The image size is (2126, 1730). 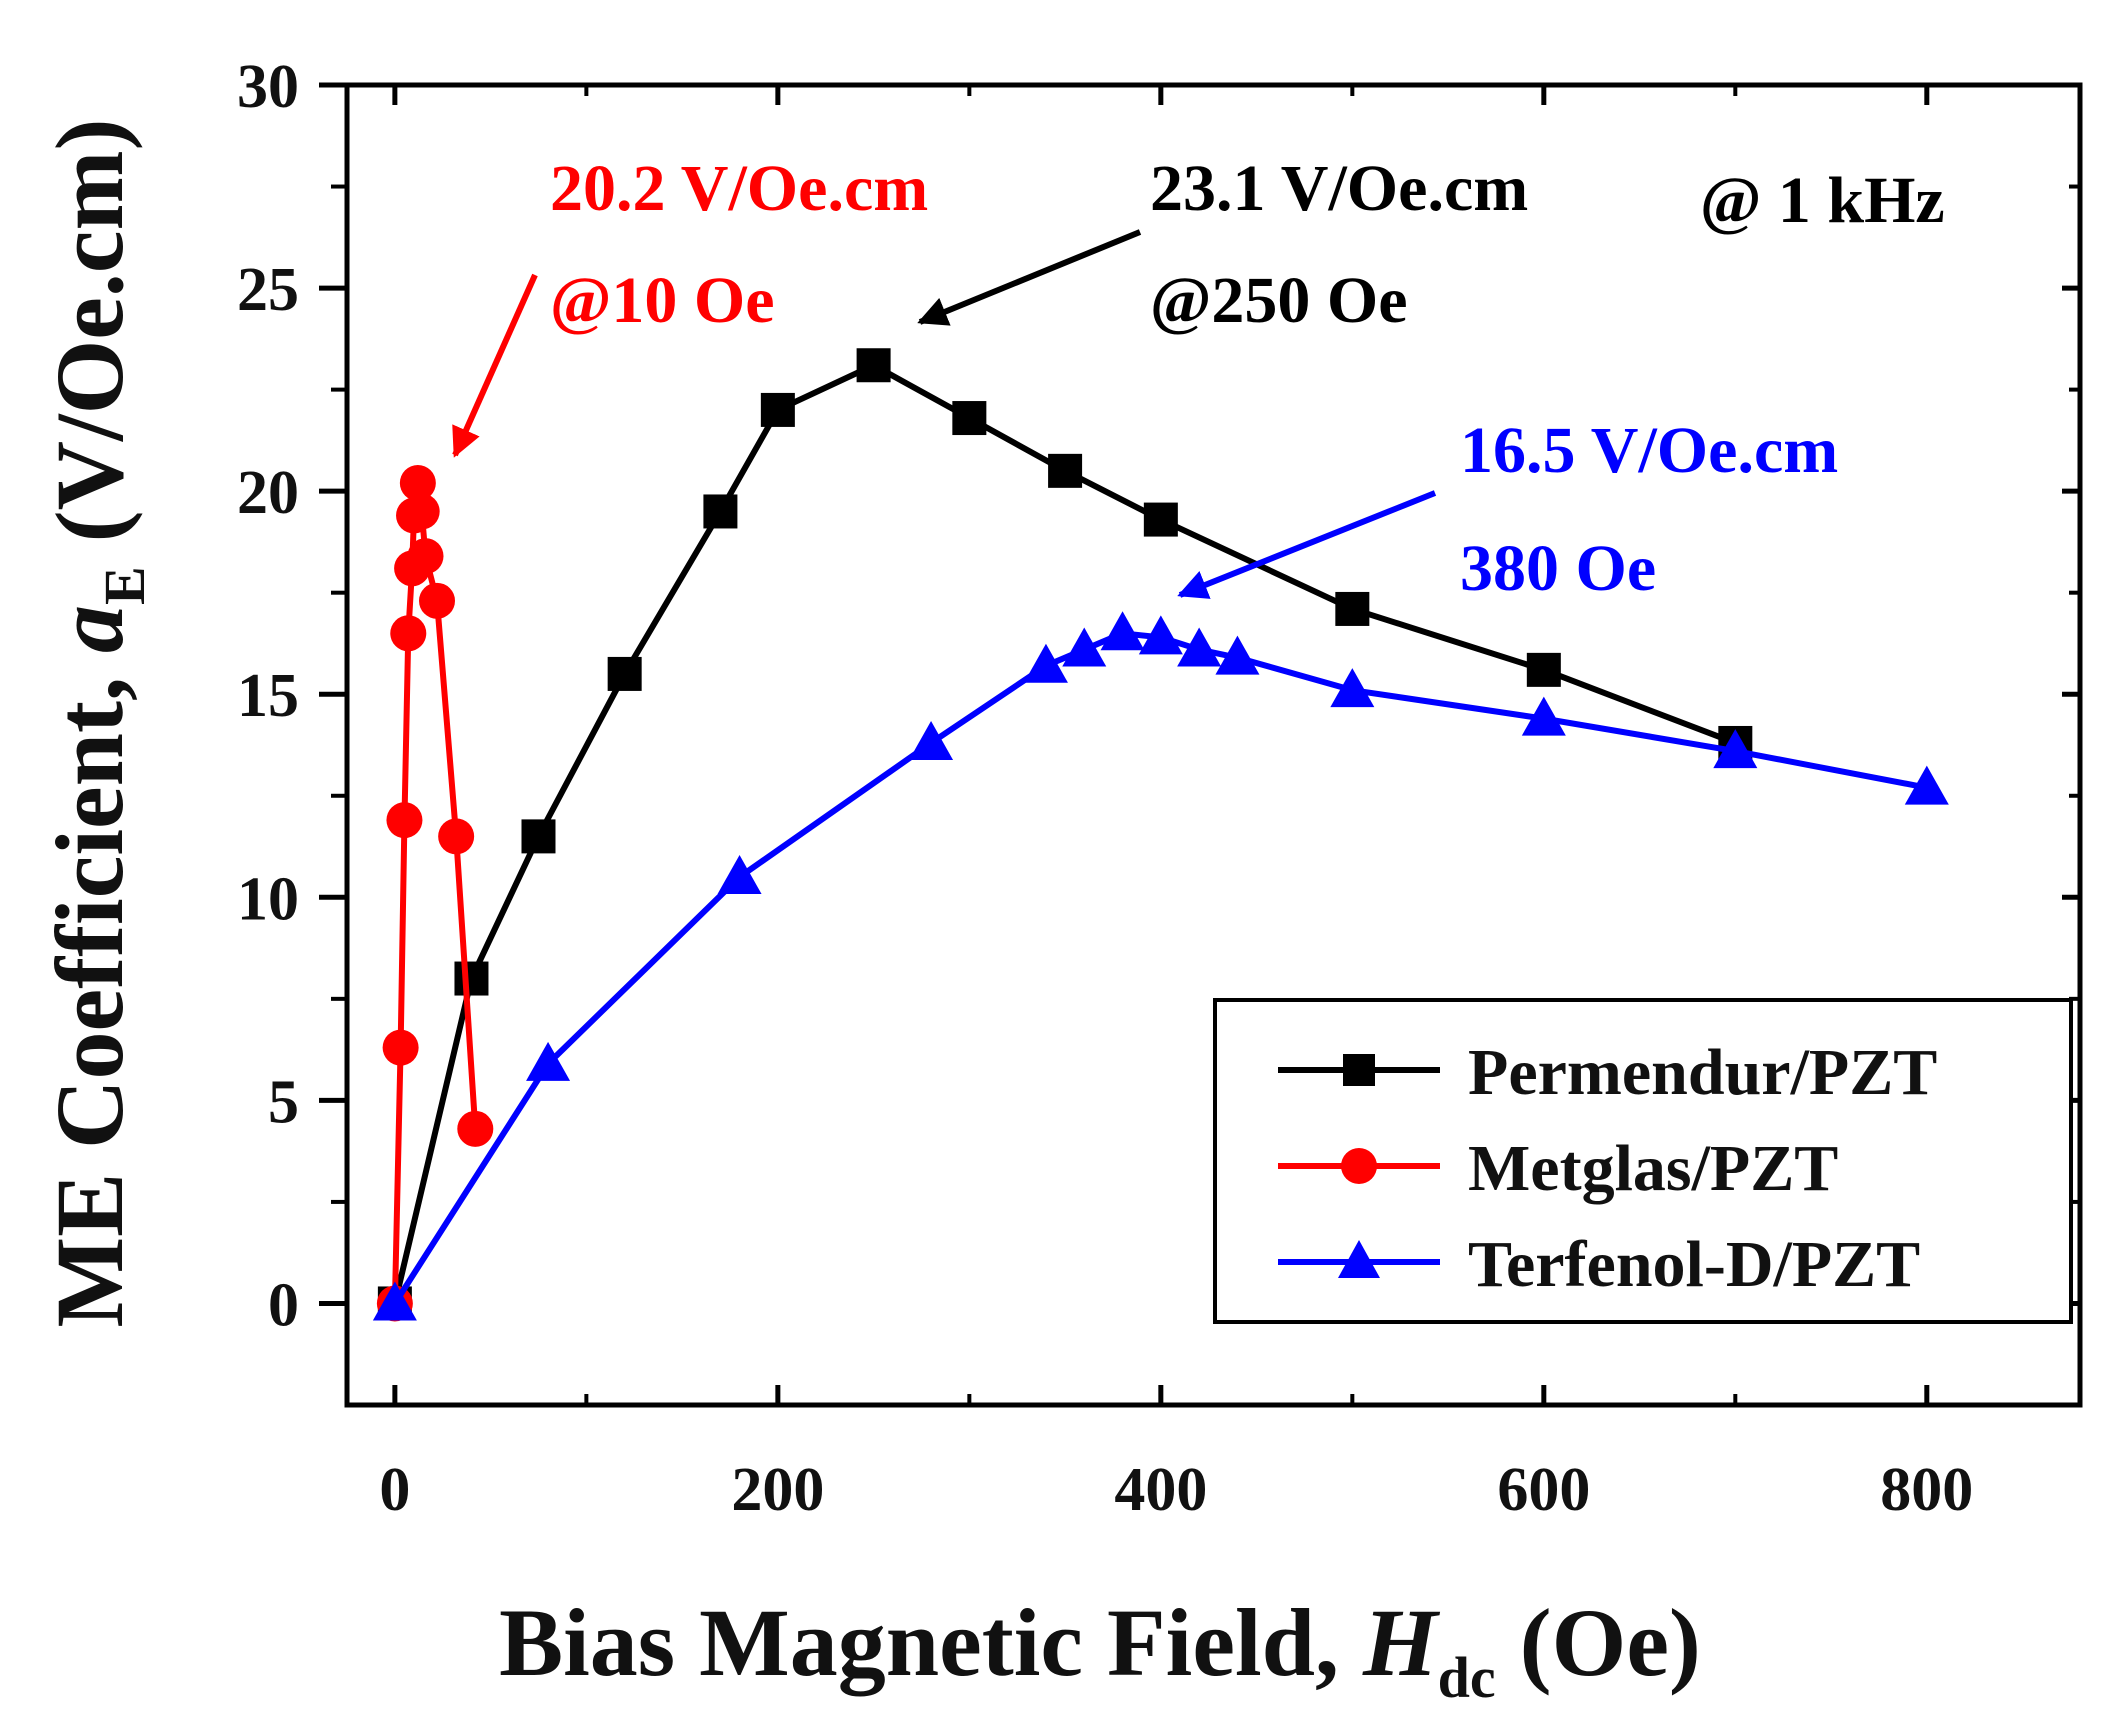 I want to click on legend-entry-terfenol: Terfenol-D/PZT, so click(x=1599, y=1264).